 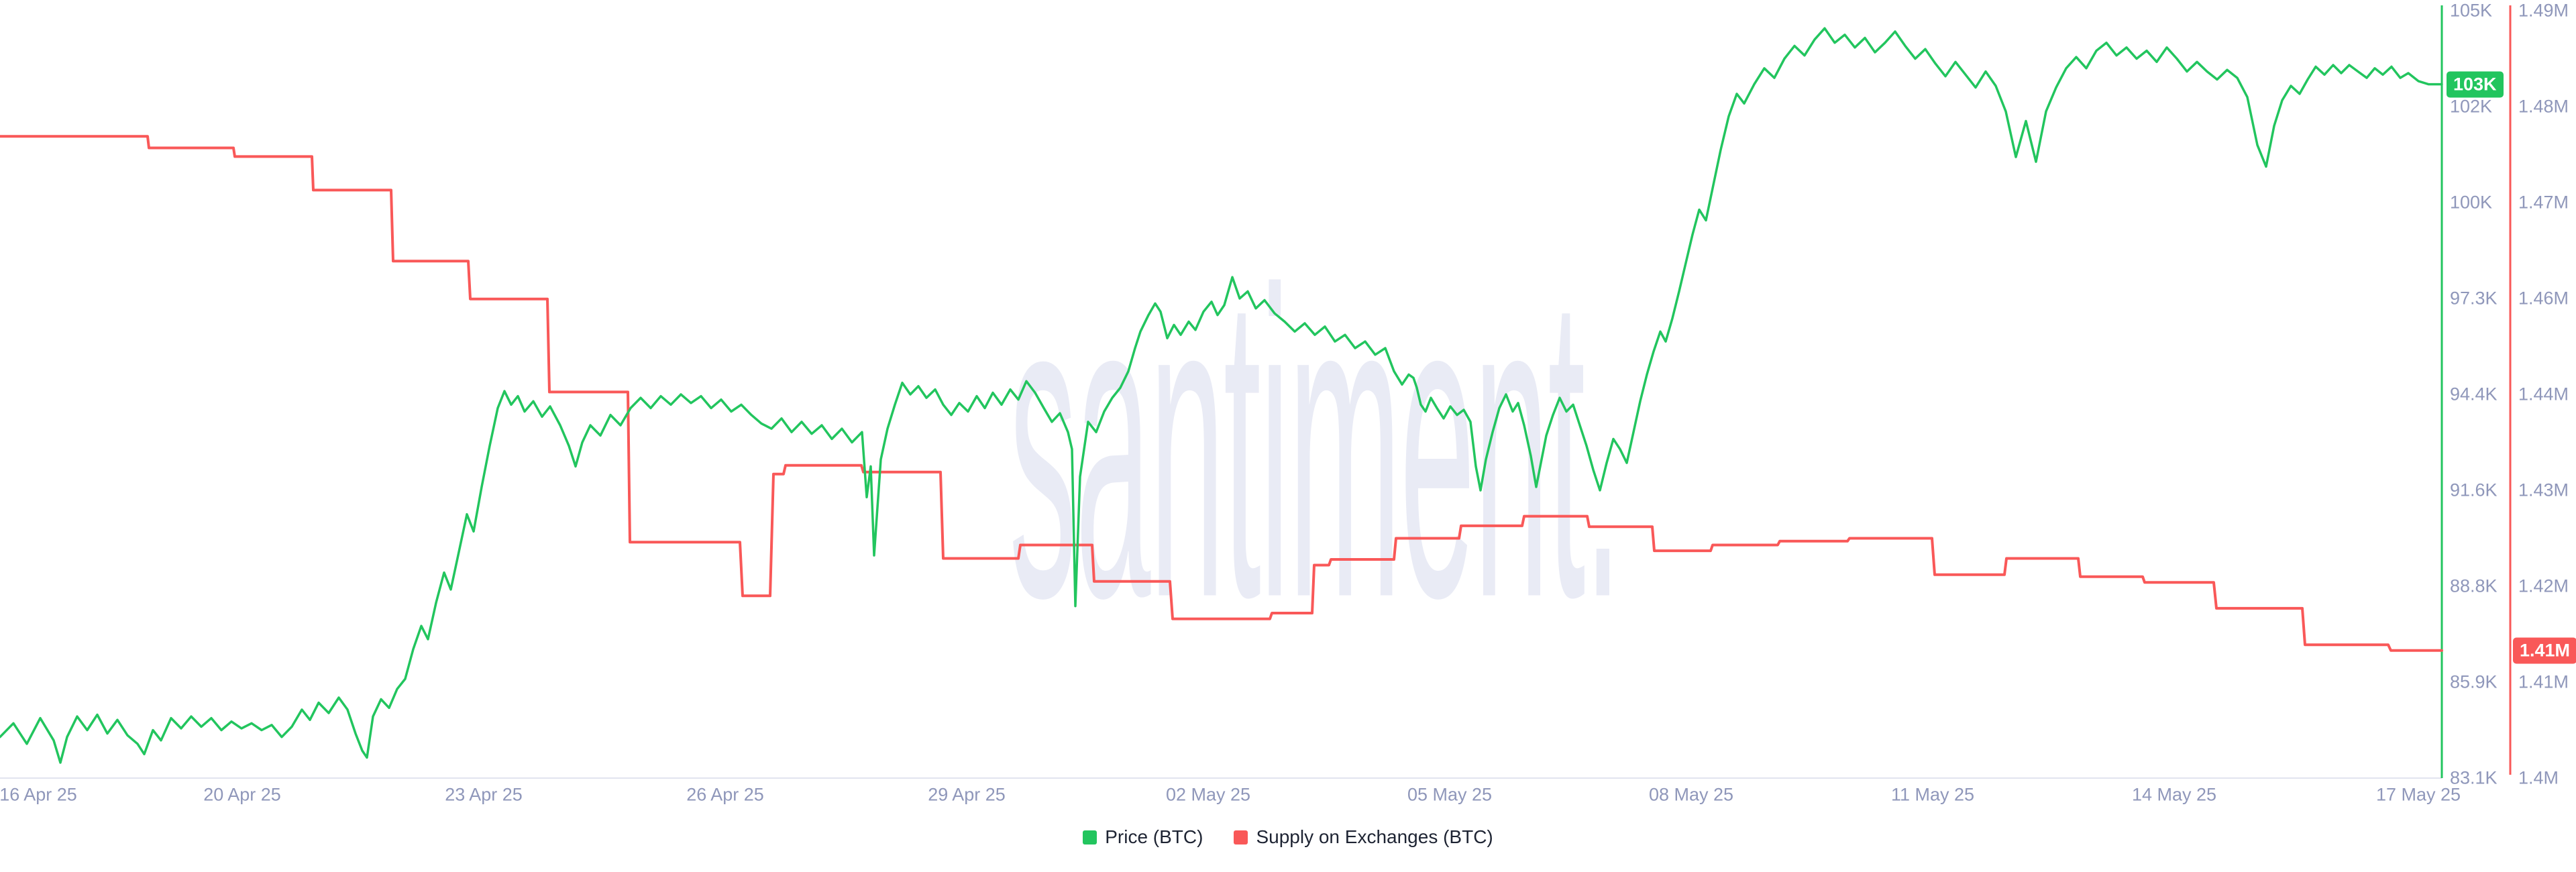 I want to click on supply-tick-label: 1.46M, so click(x=2543, y=298).